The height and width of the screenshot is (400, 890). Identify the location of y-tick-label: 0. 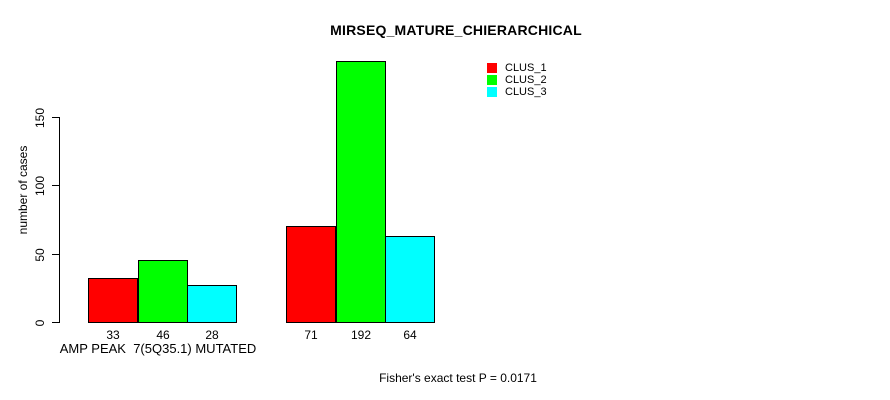
(40, 322).